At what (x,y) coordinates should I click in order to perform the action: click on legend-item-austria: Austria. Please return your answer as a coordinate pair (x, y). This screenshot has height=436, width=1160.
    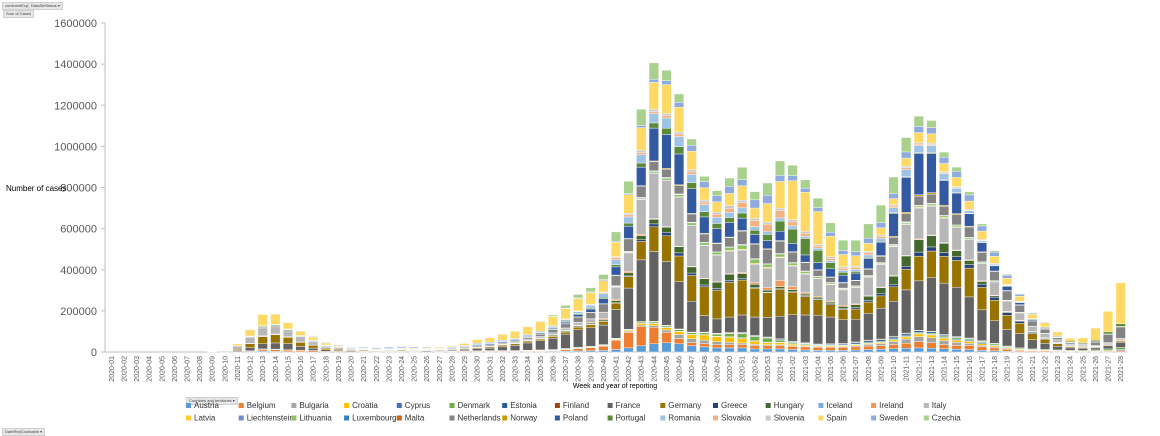
    Looking at the image, I should click on (202, 405).